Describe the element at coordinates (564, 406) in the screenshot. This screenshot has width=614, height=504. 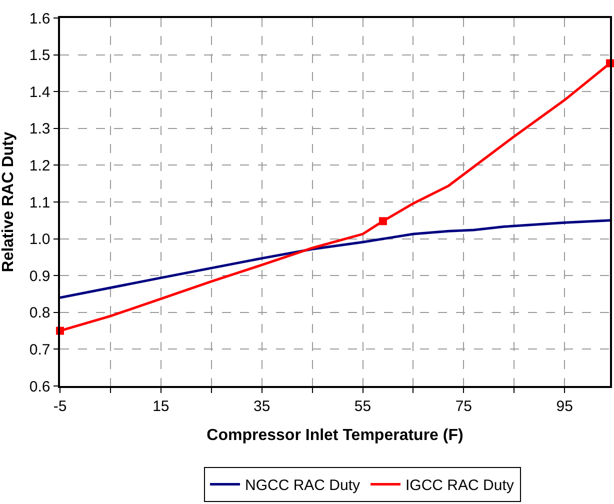
I see `x-tick-label: 95` at that location.